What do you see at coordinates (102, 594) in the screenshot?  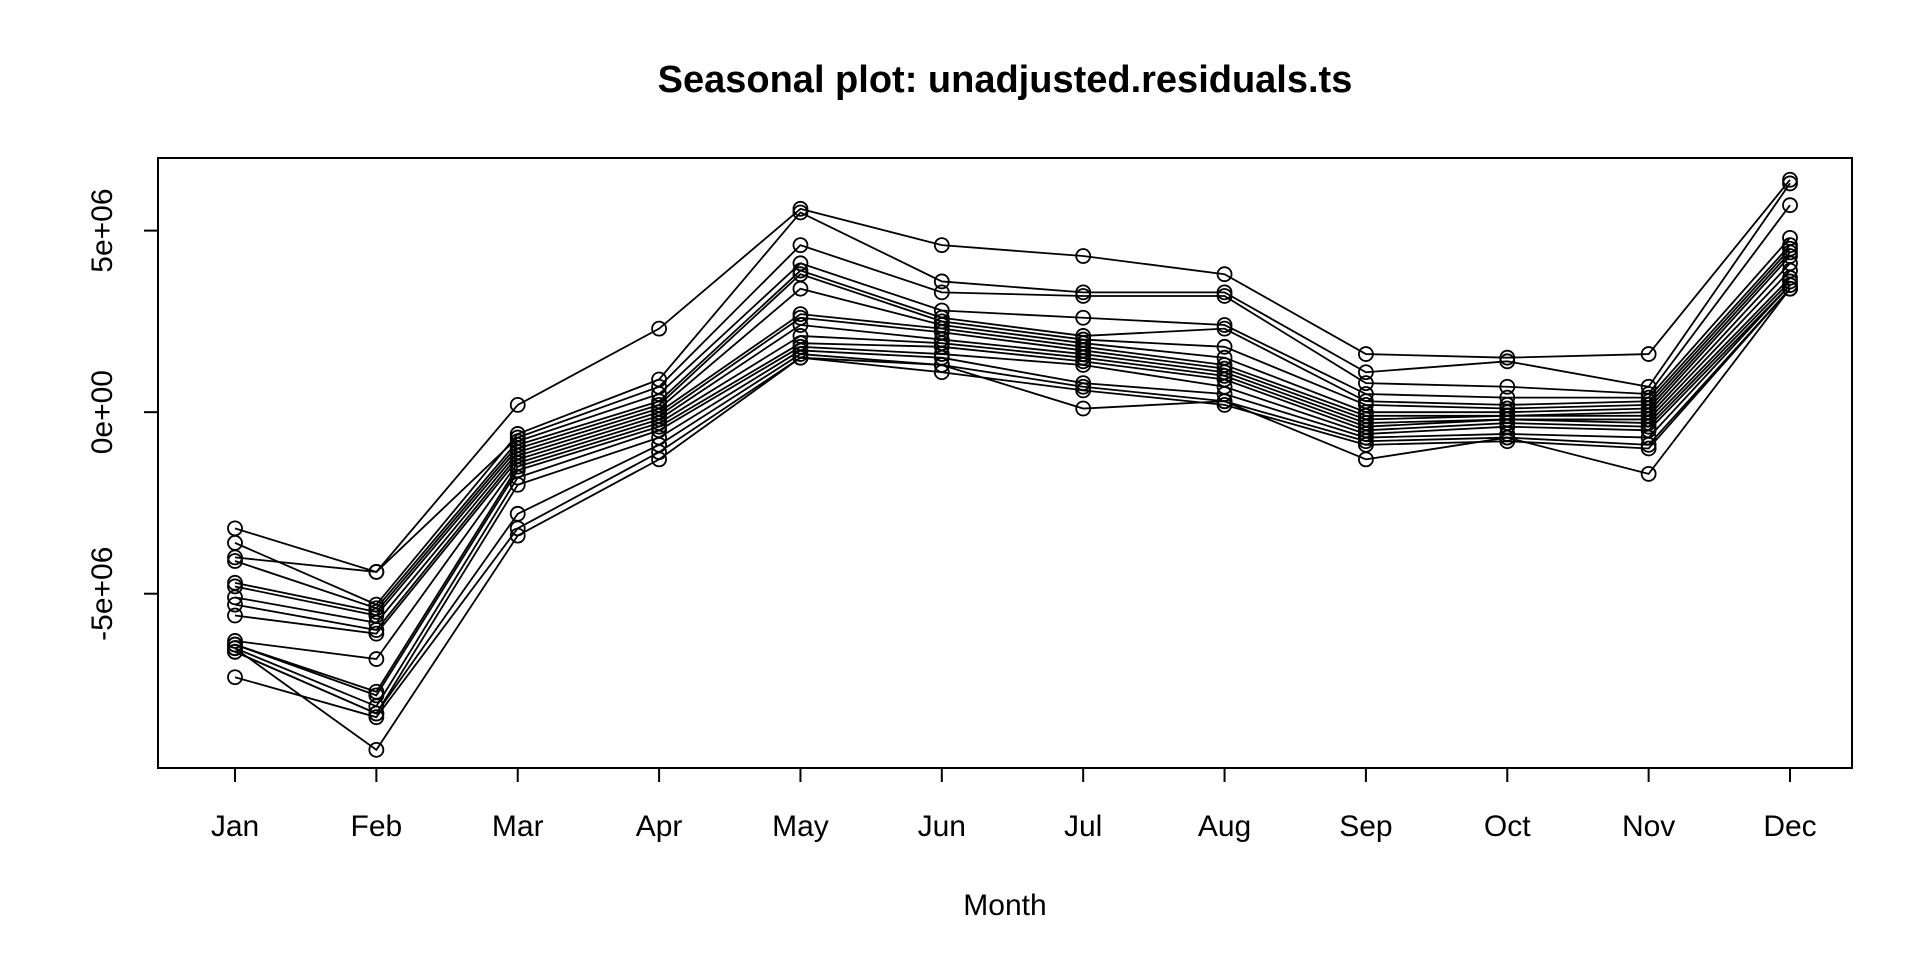 I see `y-tick-label: -5e+06` at bounding box center [102, 594].